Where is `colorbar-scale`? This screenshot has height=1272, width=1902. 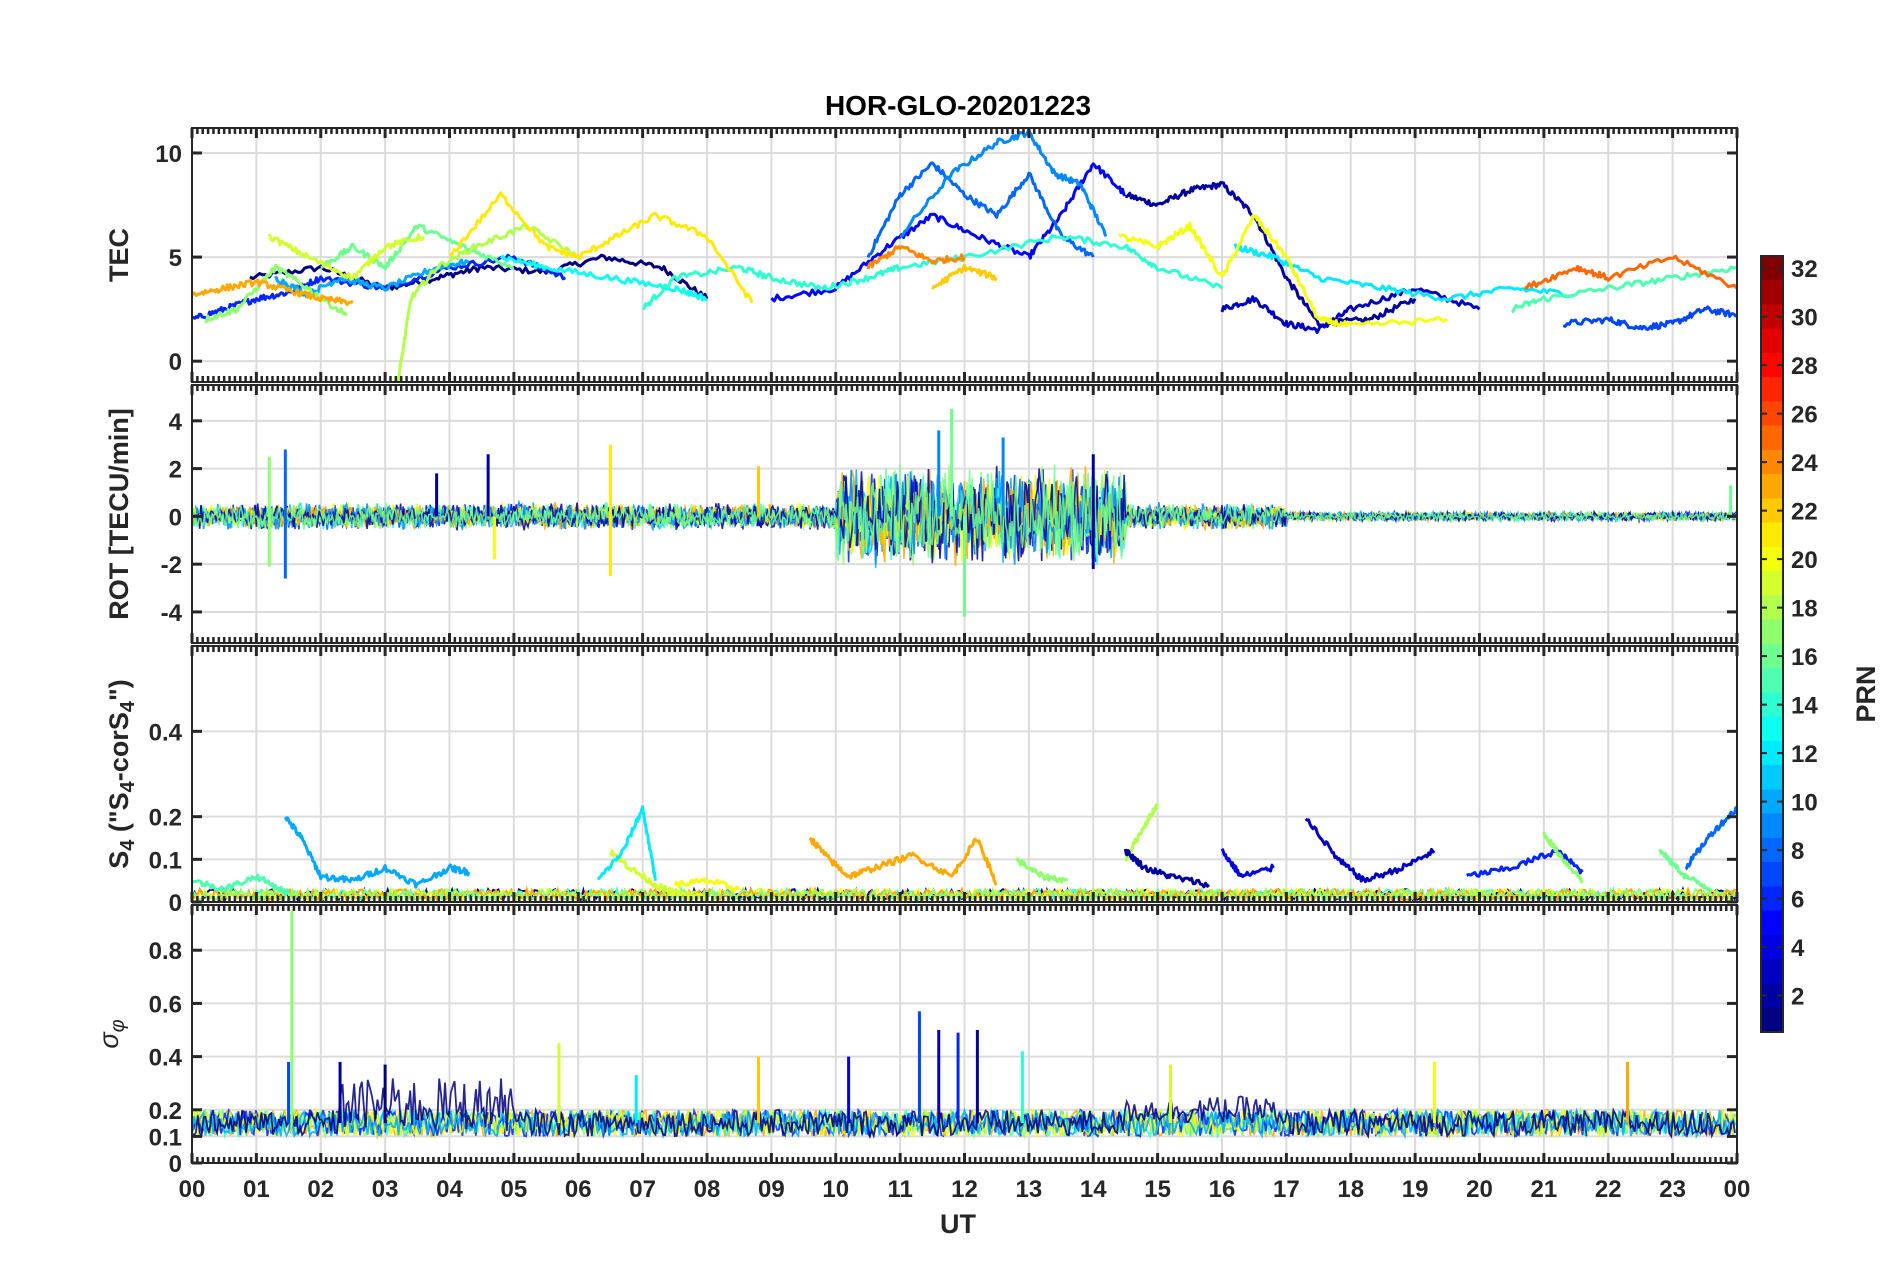
colorbar-scale is located at coordinates (1772, 644).